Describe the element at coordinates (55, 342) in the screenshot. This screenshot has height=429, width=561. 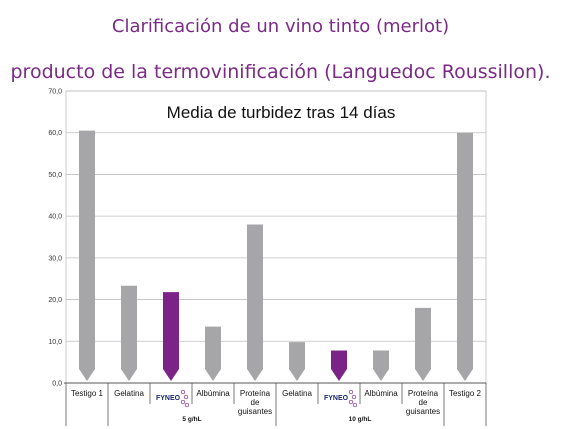
I see `y-tick-label: 10,0` at that location.